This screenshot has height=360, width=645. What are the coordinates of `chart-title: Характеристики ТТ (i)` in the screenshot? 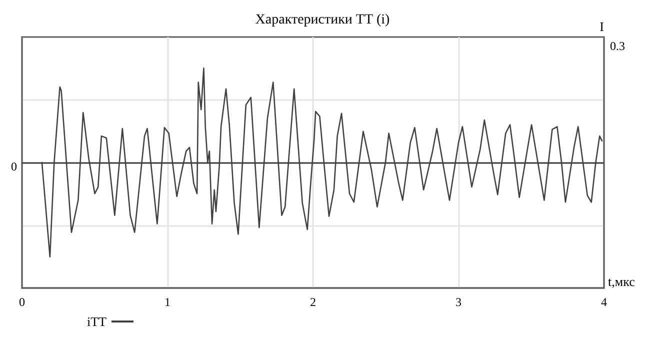 It's located at (322, 20).